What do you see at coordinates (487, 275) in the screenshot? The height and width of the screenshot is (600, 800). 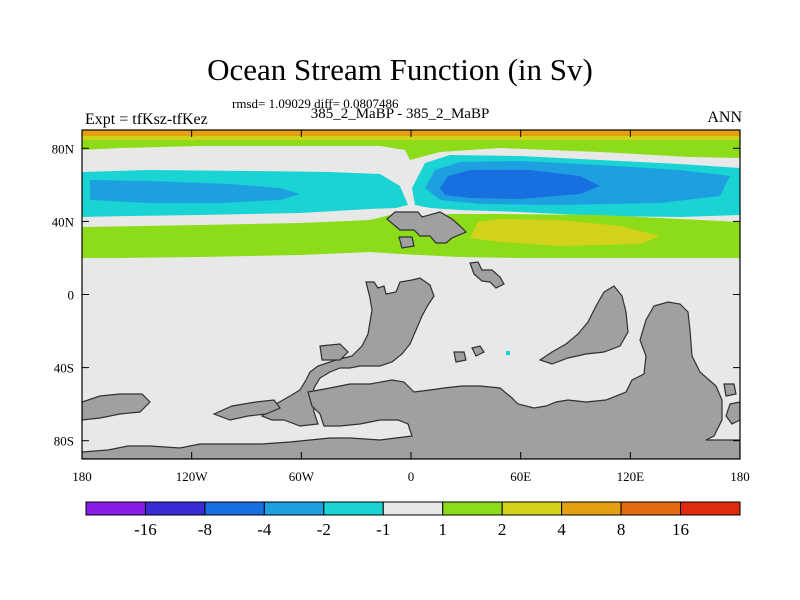 I see `land-east-islet` at bounding box center [487, 275].